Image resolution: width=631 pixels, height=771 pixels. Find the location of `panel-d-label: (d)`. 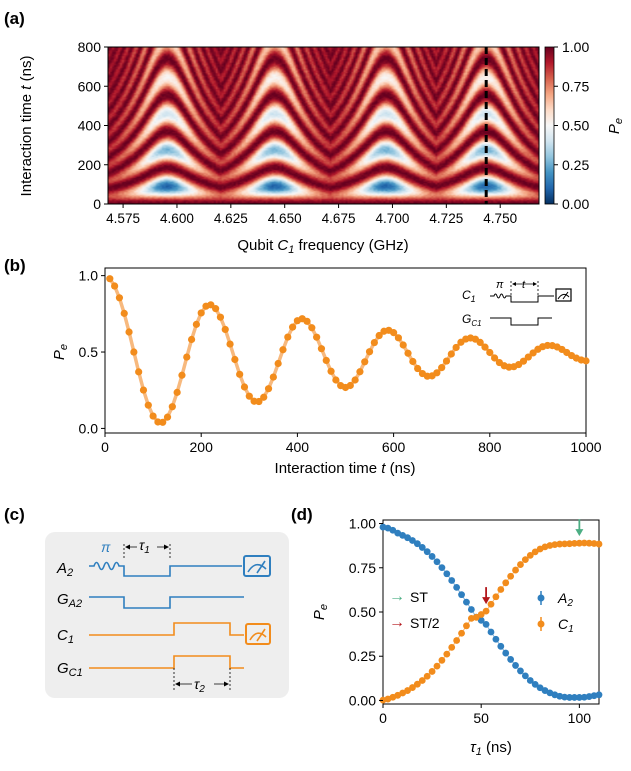

panel-d-label: (d) is located at coordinates (302, 514).